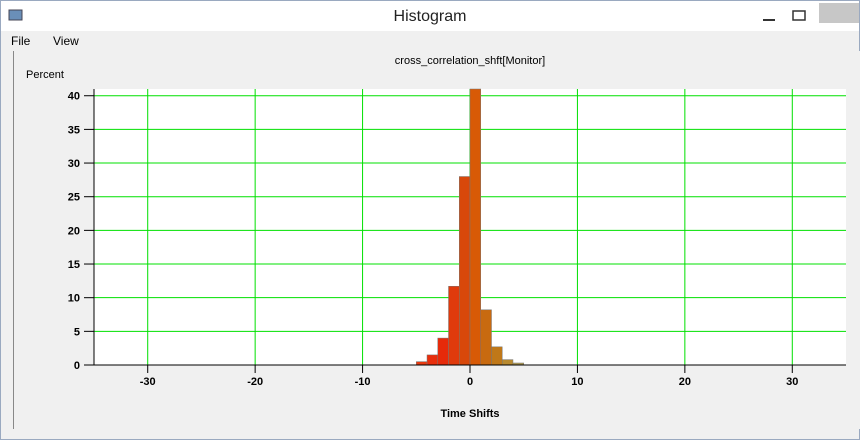  What do you see at coordinates (469, 414) in the screenshot?
I see `x-axis-label: Time Shifts` at bounding box center [469, 414].